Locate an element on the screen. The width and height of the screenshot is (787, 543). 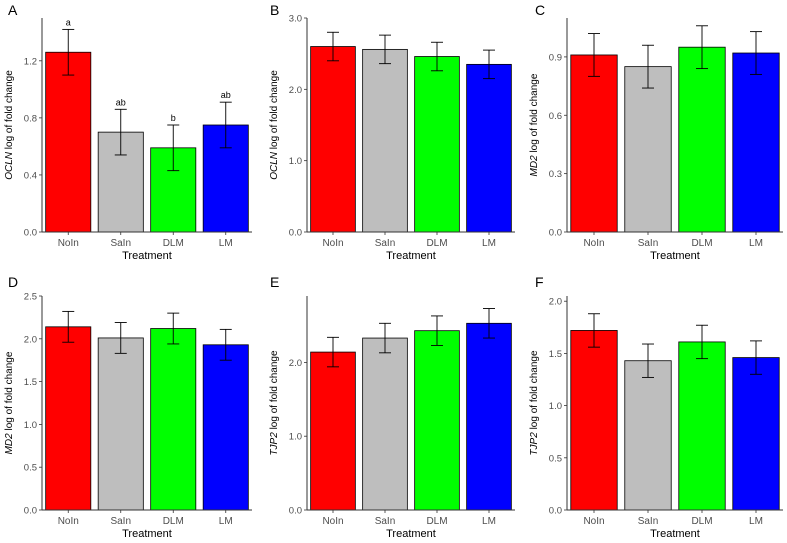
y-tick-label: 2.5 is located at coordinates (30, 297).